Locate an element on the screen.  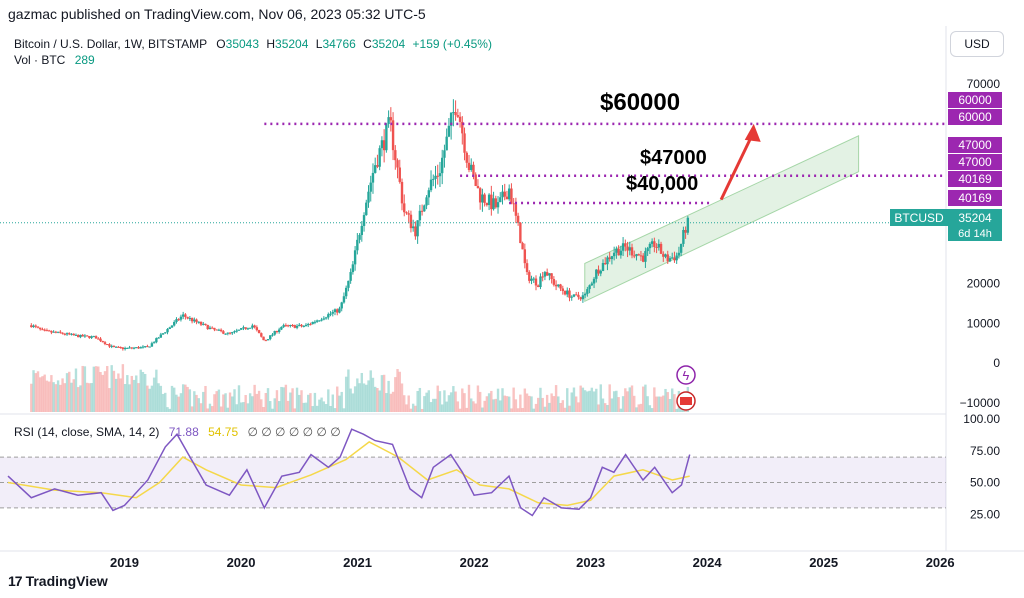
tag-47000-b-bg is located at coordinates (975, 162).